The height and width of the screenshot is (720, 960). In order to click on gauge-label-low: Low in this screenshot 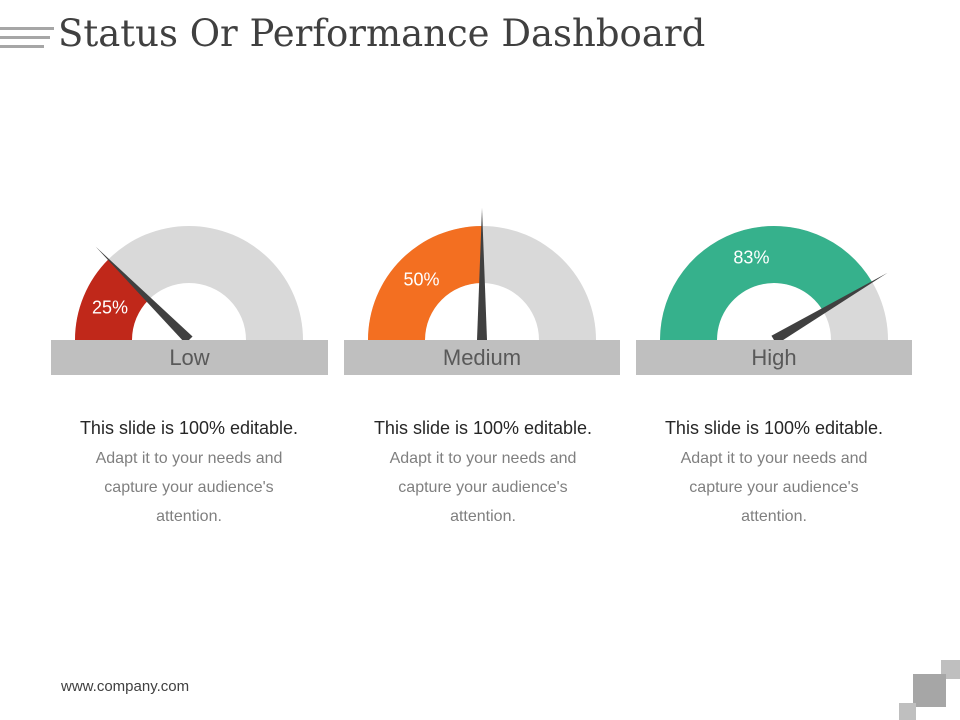, I will do `click(189, 357)`.